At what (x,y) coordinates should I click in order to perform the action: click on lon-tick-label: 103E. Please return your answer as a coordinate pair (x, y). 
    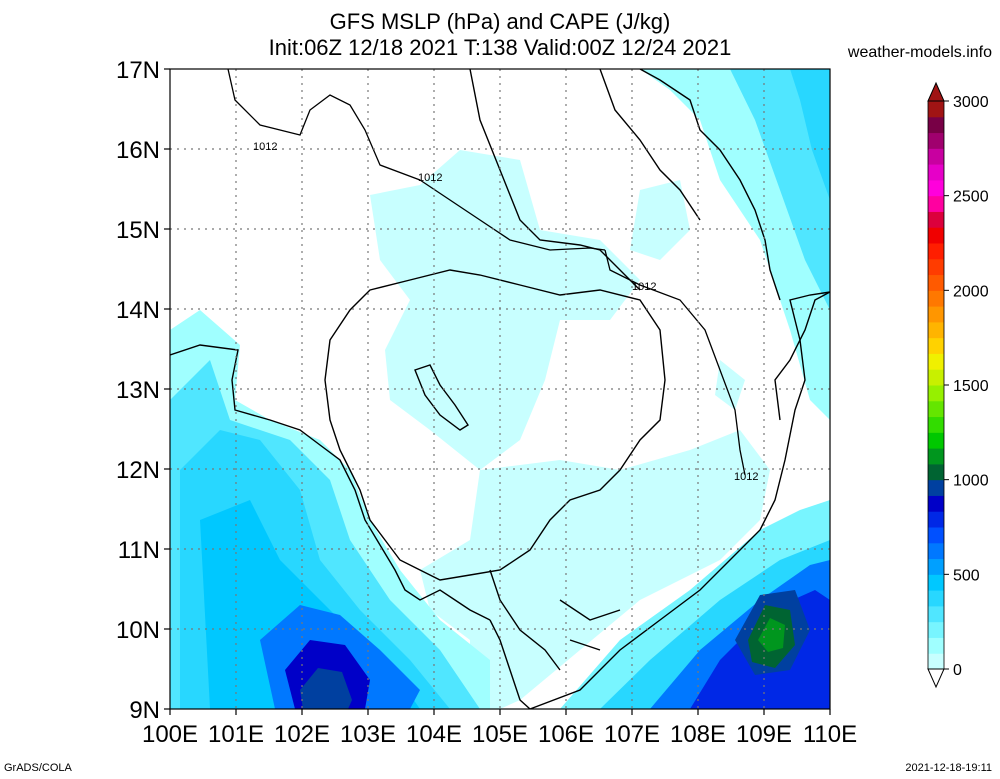
    Looking at the image, I should click on (368, 734).